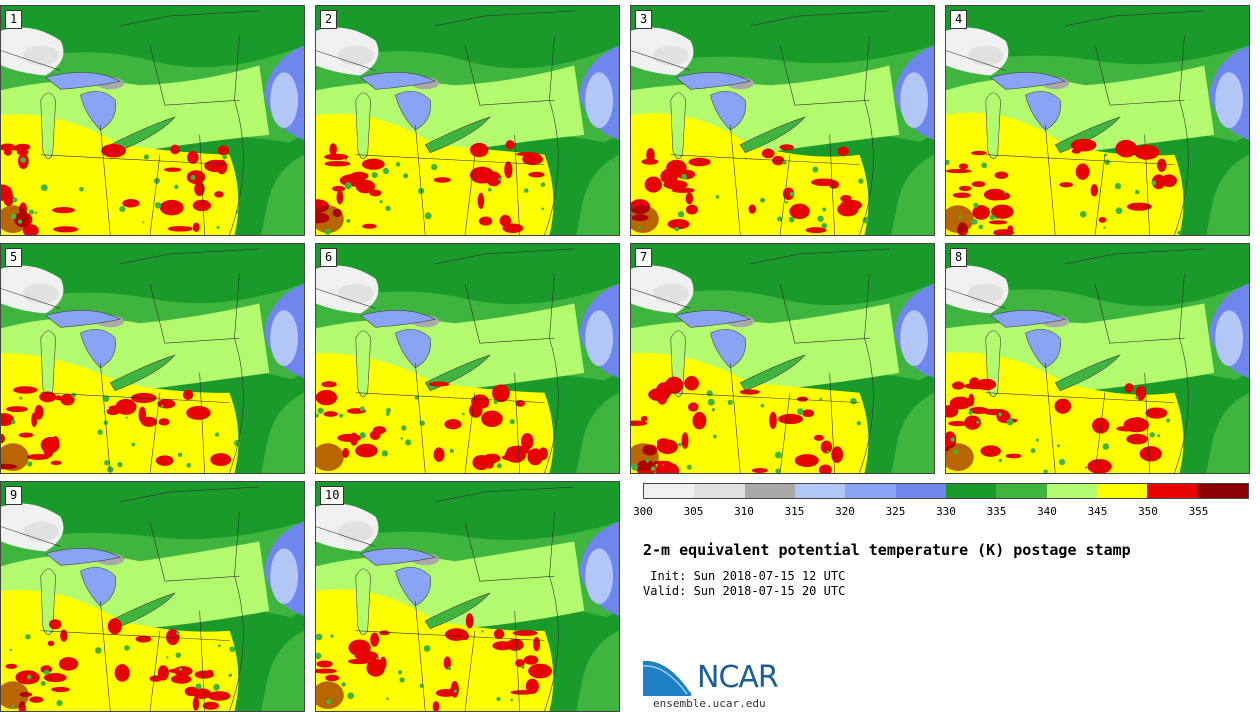 The image size is (1260, 712). I want to click on logo-text: NCAR, so click(738, 677).